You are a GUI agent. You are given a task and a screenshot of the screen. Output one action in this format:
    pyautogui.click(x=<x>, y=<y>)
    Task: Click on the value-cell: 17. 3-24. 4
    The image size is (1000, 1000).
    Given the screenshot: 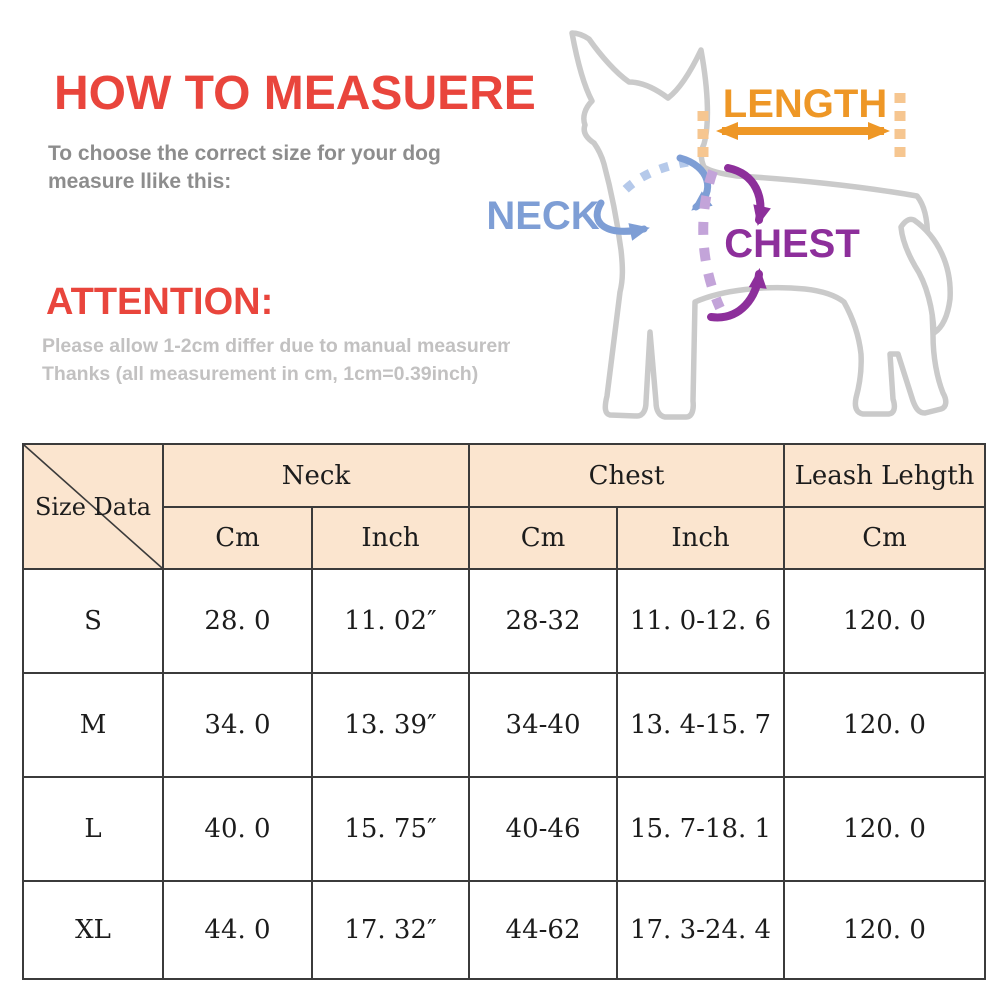 What is the action you would take?
    pyautogui.click(x=701, y=930)
    